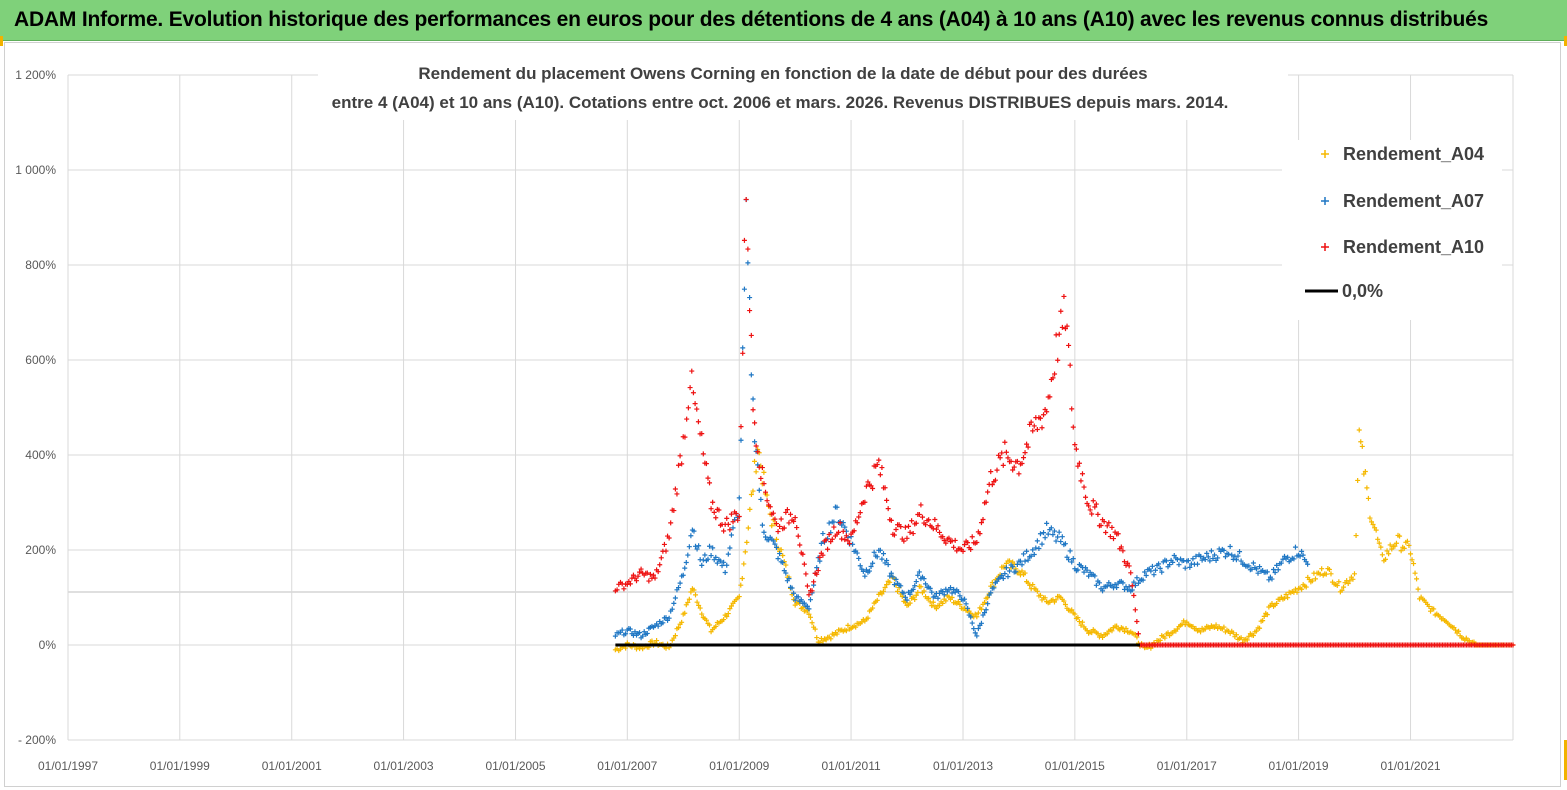  What do you see at coordinates (6, 41) in the screenshot?
I see `corner-marker-top-left` at bounding box center [6, 41].